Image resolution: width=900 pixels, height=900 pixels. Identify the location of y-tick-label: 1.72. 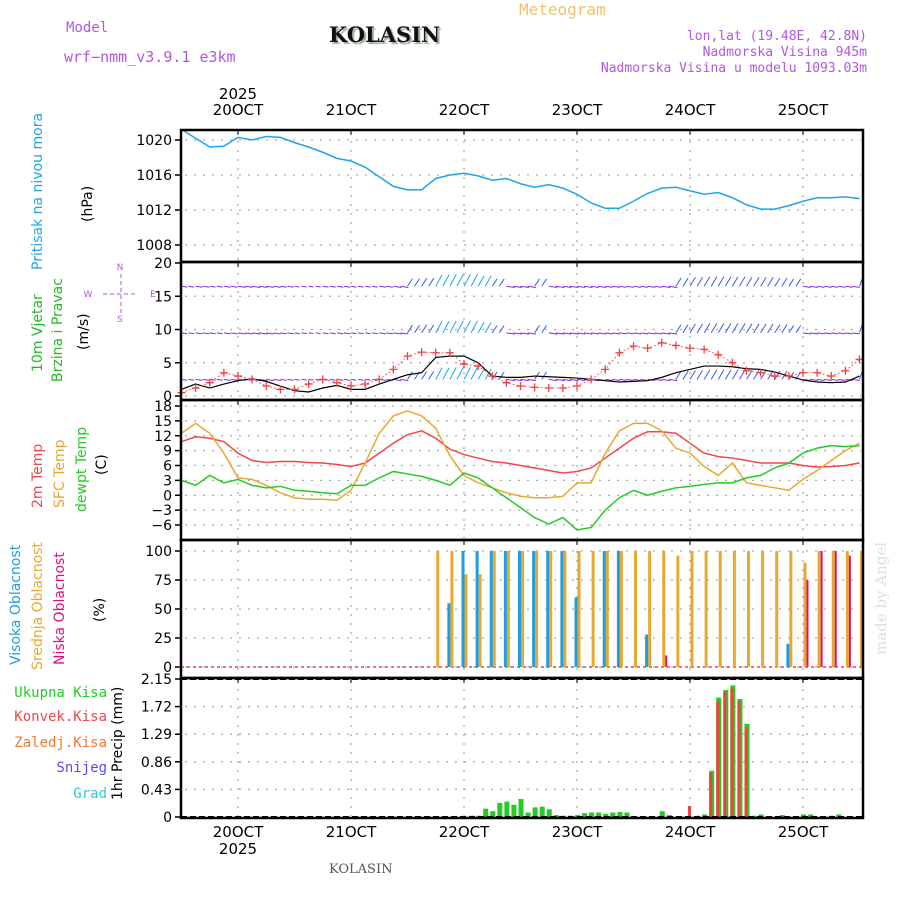
(156, 708).